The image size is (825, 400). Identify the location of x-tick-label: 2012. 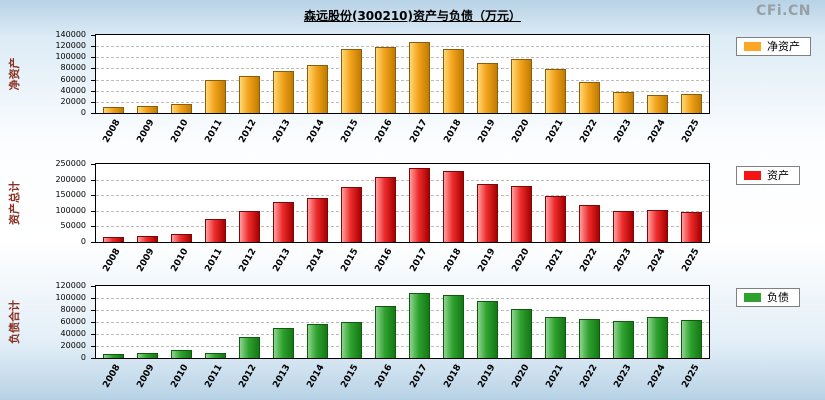
(248, 376).